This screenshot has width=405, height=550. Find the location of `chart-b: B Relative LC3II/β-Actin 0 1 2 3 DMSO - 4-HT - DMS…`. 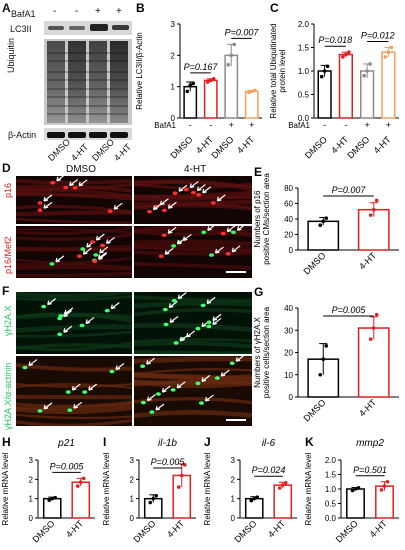

chart-b: B Relative LC3II/β-Actin 0 1 2 3 DMSO - 4-HT - DMS… is located at coordinates (198, 81).